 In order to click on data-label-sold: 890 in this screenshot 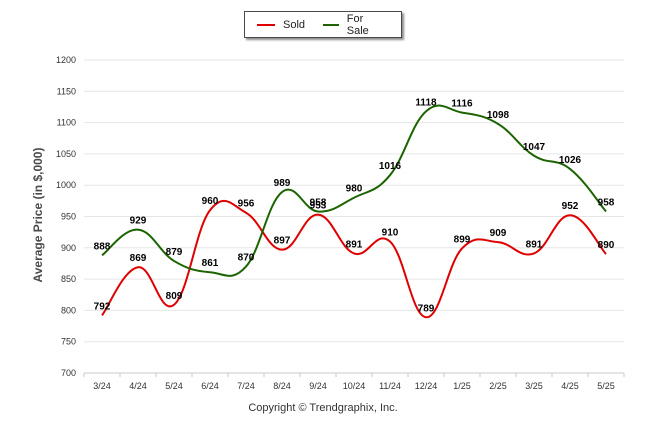, I will do `click(606, 245)`.